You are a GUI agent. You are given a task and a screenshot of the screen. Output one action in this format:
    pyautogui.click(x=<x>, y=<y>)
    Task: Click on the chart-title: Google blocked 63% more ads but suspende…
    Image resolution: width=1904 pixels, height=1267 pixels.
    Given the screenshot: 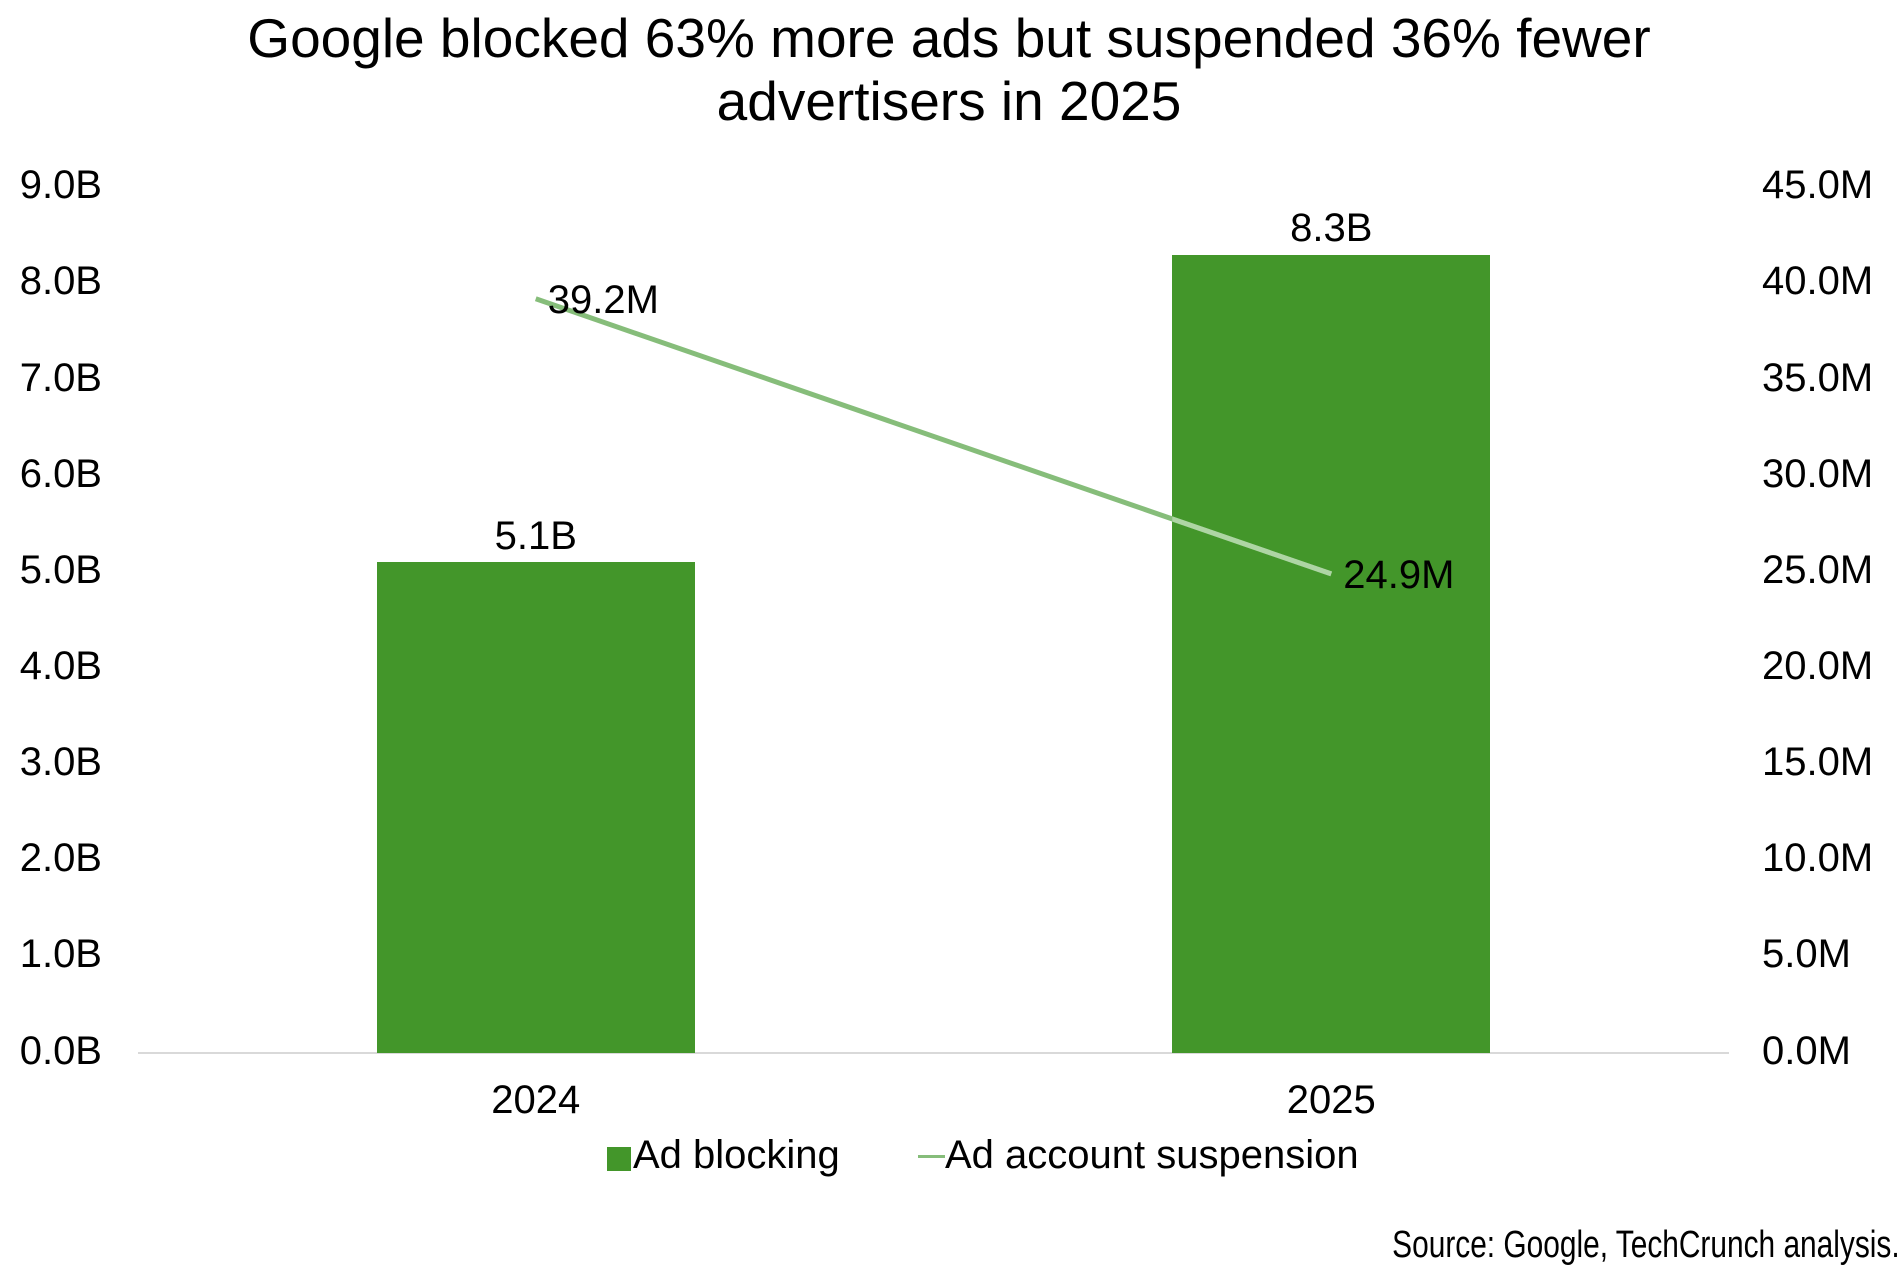 What is the action you would take?
    pyautogui.click(x=950, y=70)
    